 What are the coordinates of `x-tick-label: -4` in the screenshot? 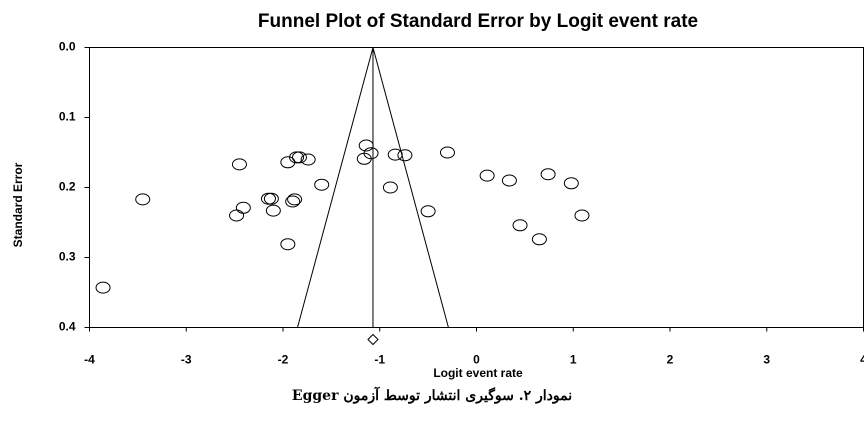 It's located at (89, 360).